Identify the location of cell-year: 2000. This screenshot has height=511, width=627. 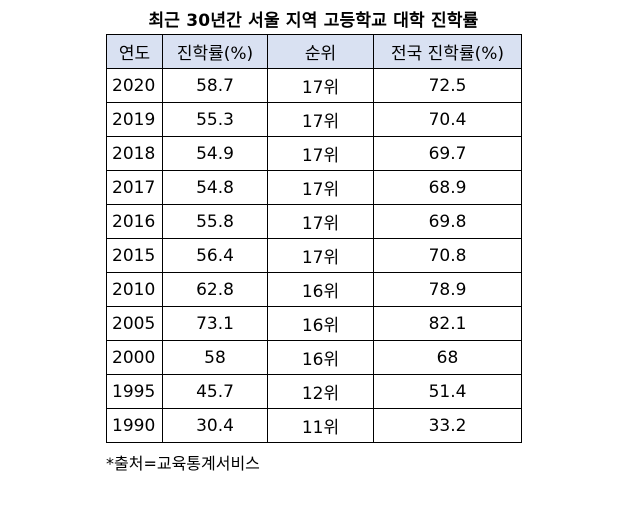
(134, 357).